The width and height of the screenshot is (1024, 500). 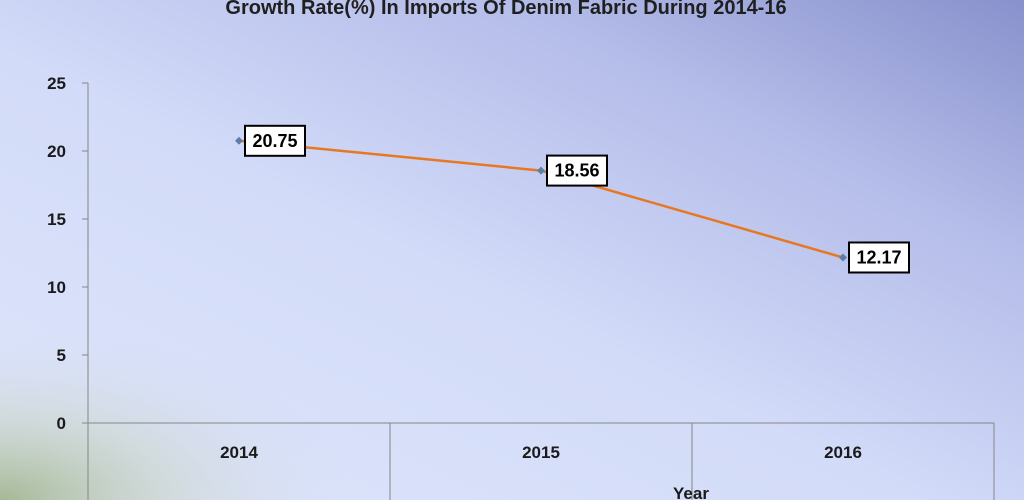 I want to click on data-label-text: 12.17, so click(x=878, y=257).